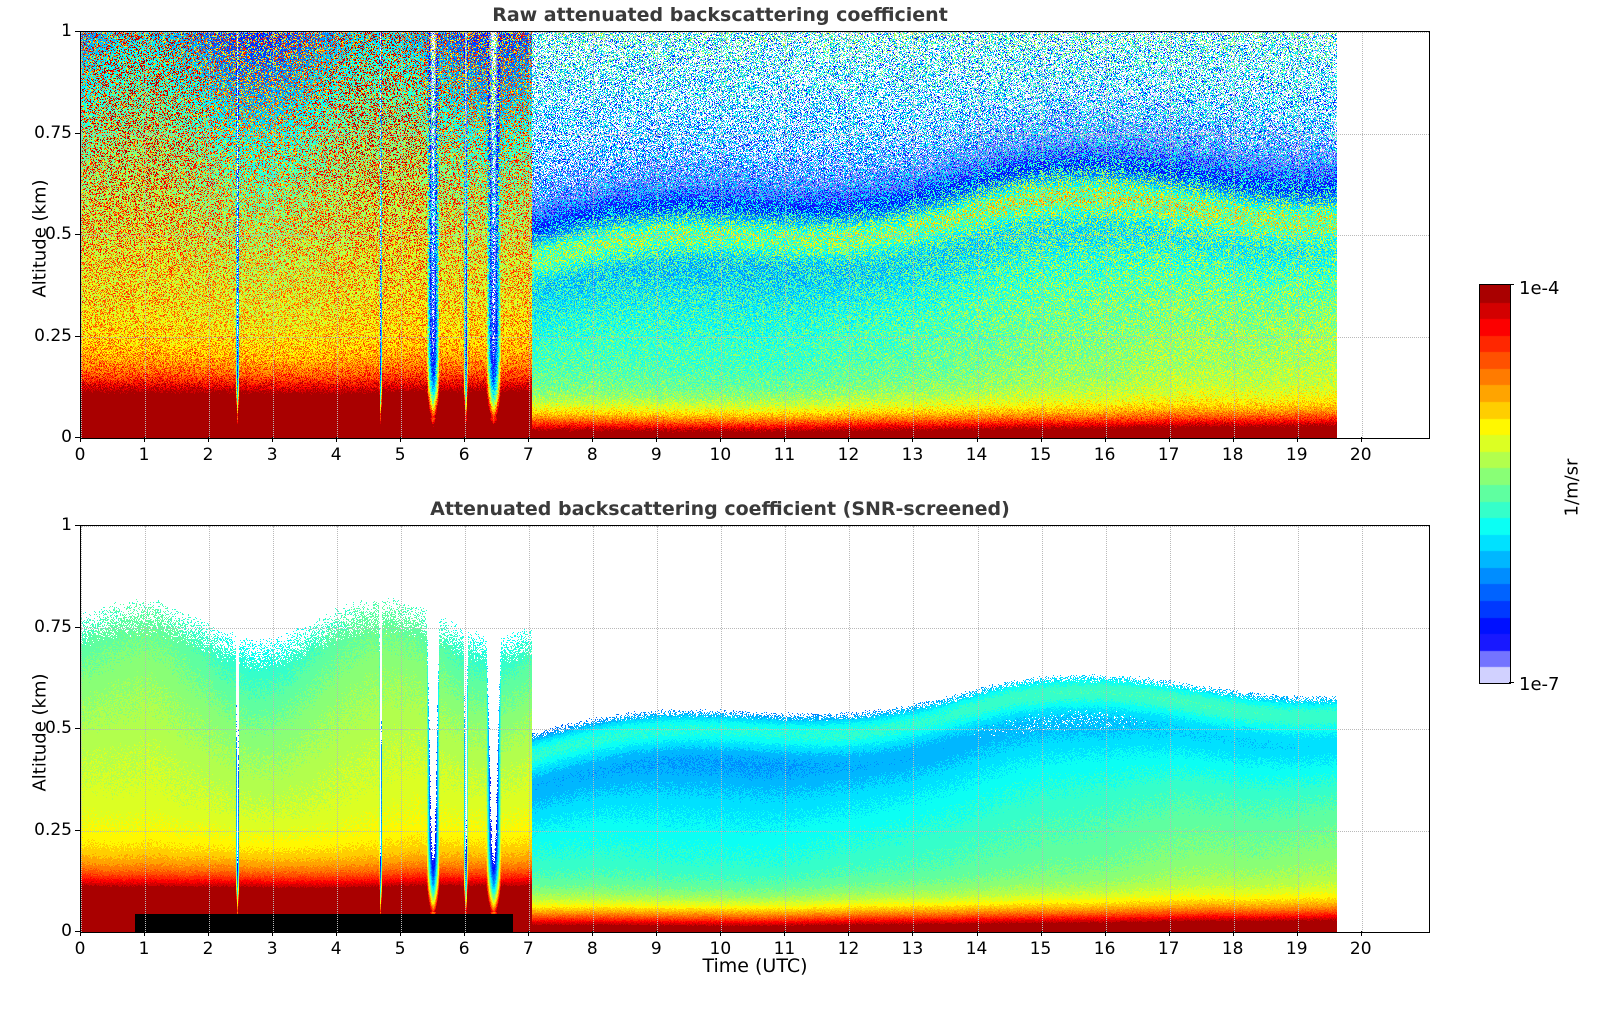 This screenshot has width=1621, height=1020. Describe the element at coordinates (208, 949) in the screenshot. I see `tick-label-x: 2` at that location.